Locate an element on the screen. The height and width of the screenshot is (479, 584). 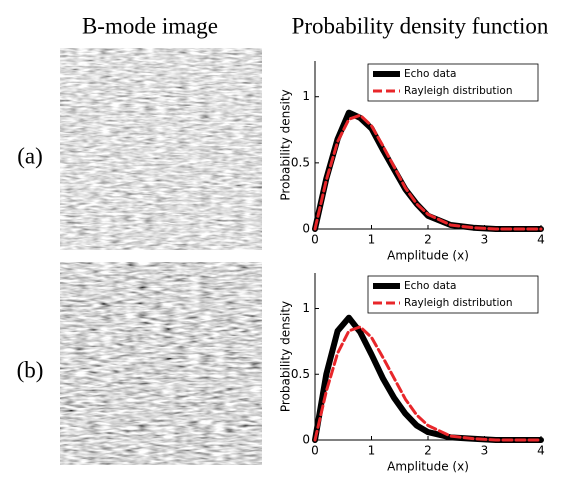
column-header: Probability density function is located at coordinates (420, 25).